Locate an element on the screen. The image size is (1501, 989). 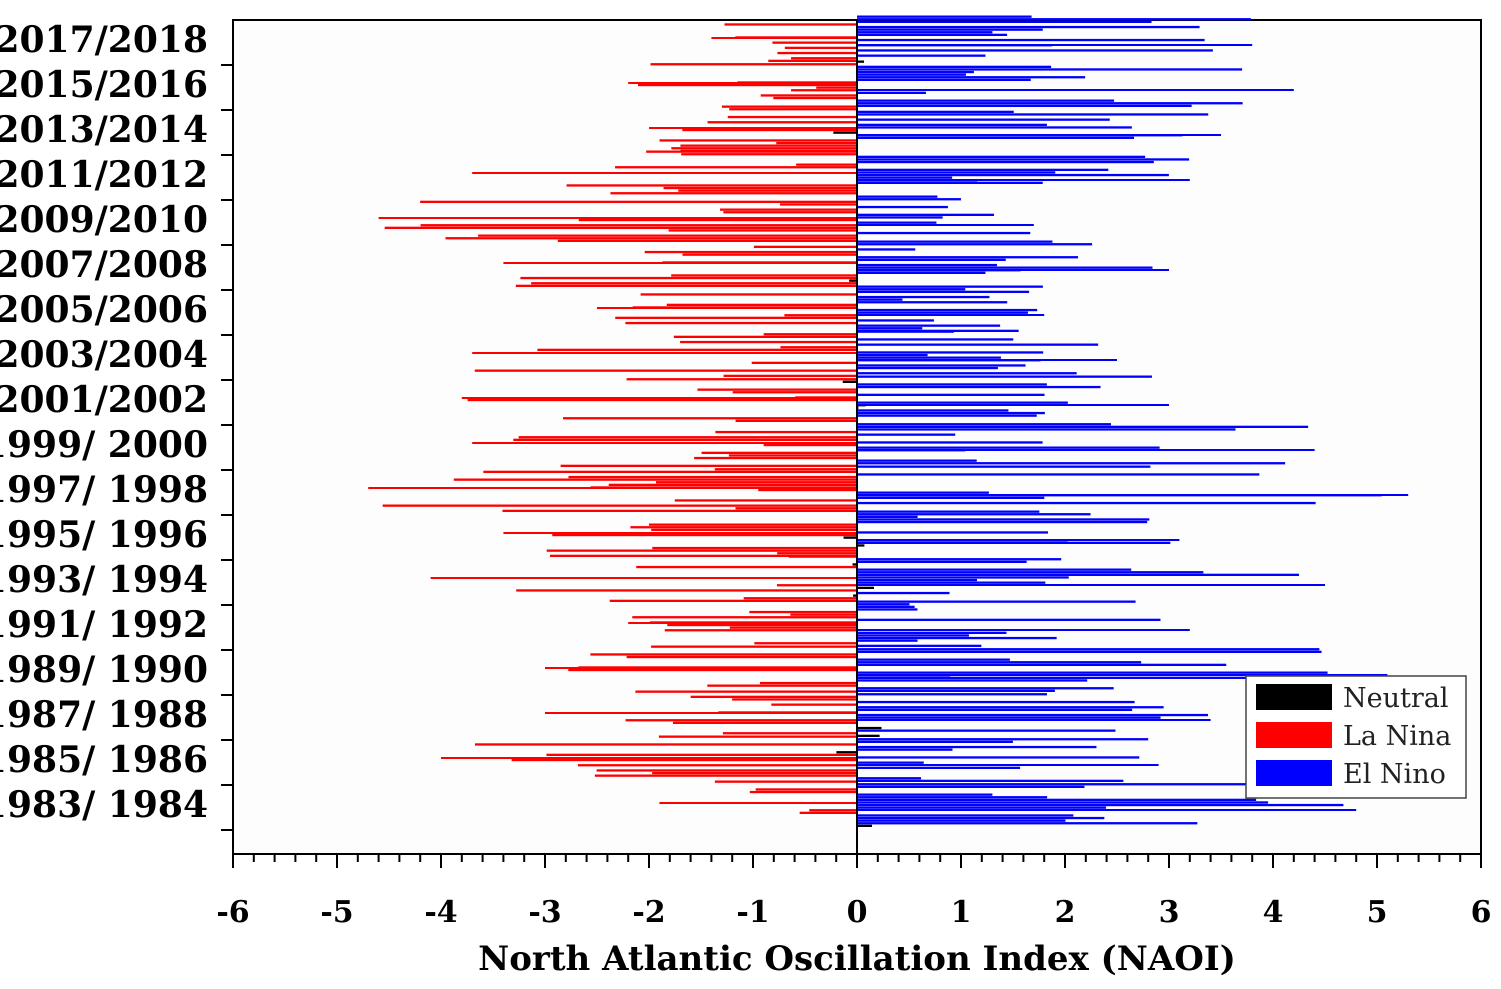
x-tick-label: -1 is located at coordinates (752, 912).